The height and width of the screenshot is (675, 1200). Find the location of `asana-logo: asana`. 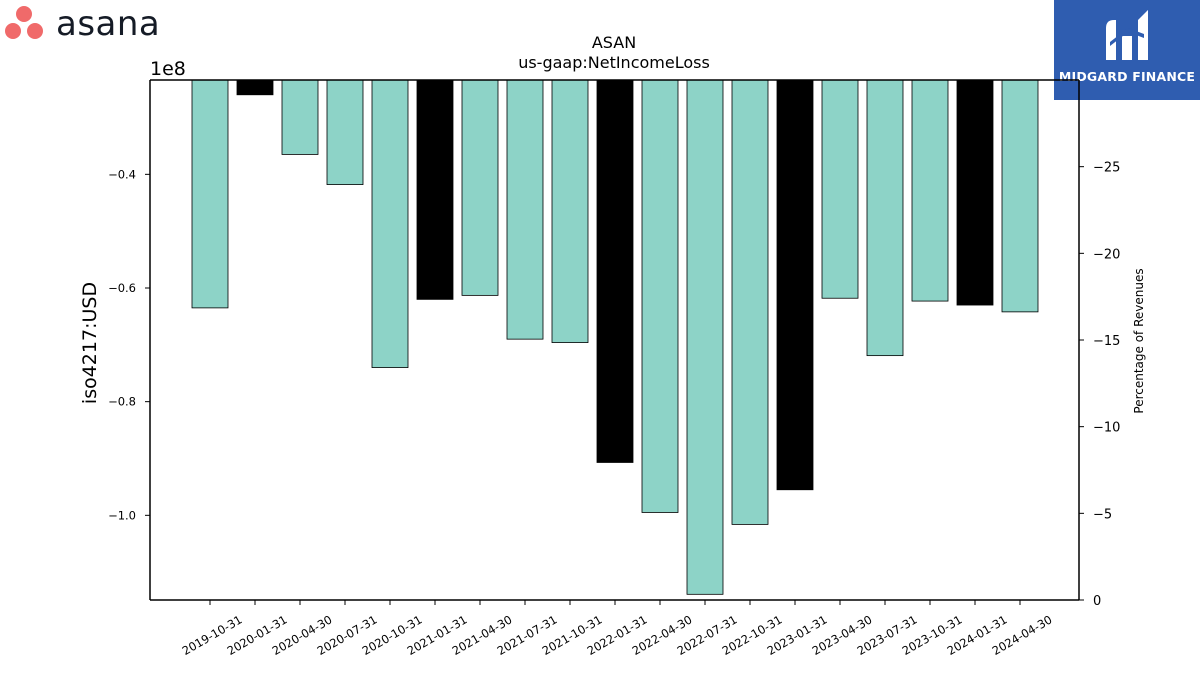

asana-logo: asana is located at coordinates (82, 24).